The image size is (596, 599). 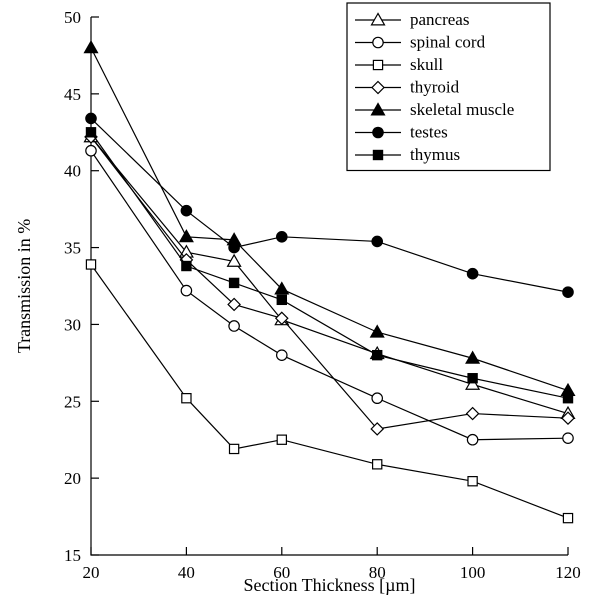 What do you see at coordinates (72, 324) in the screenshot?
I see `y-tick-label: 30` at bounding box center [72, 324].